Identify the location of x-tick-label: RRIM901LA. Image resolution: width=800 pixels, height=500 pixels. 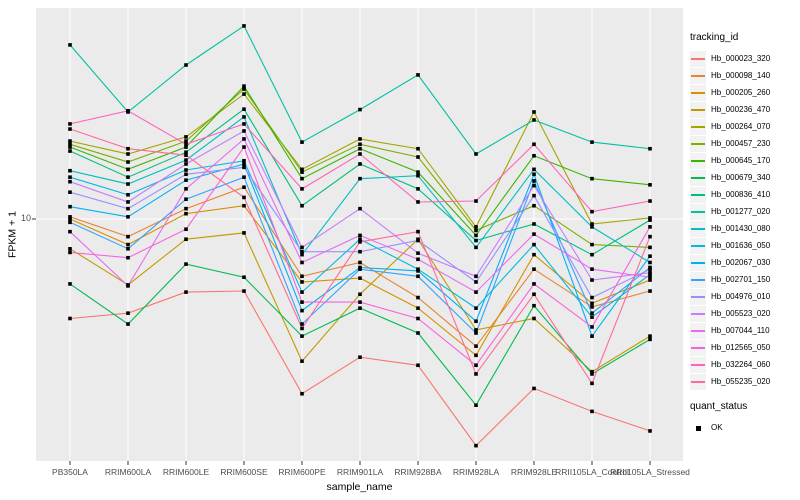
(360, 472).